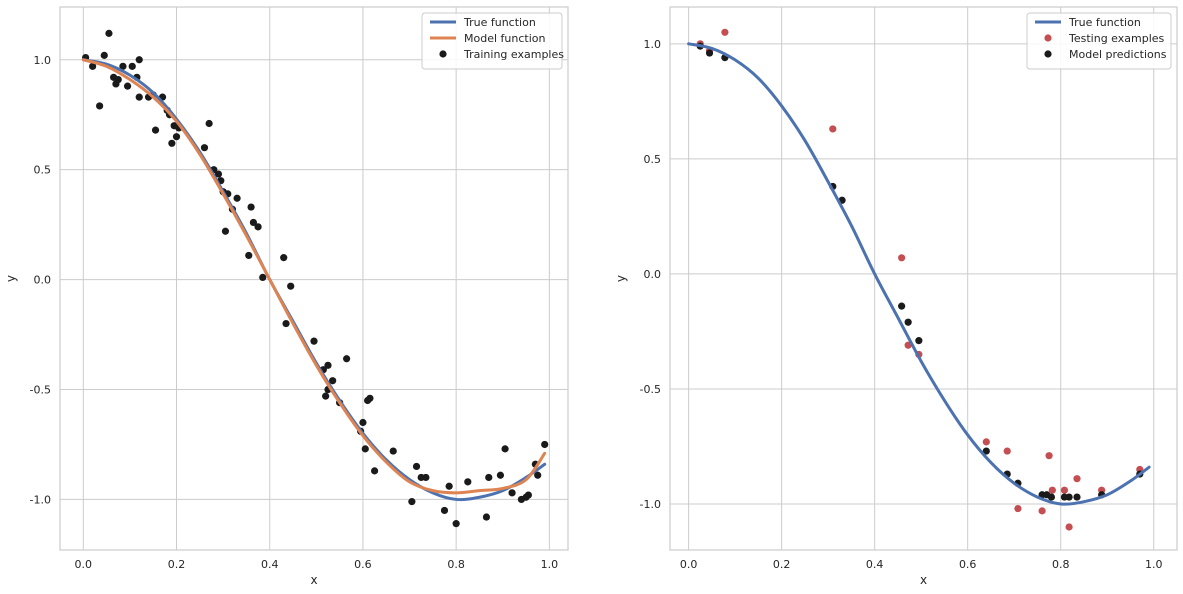  I want to click on model-predictions-legend-swatch, so click(1048, 54).